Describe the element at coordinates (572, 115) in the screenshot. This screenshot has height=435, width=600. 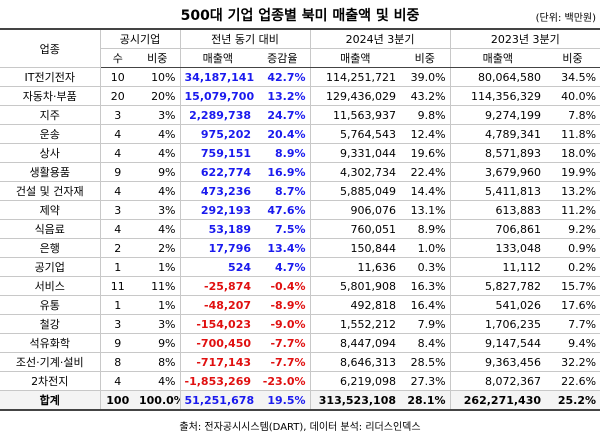
I see `cell: 7.8%` at that location.